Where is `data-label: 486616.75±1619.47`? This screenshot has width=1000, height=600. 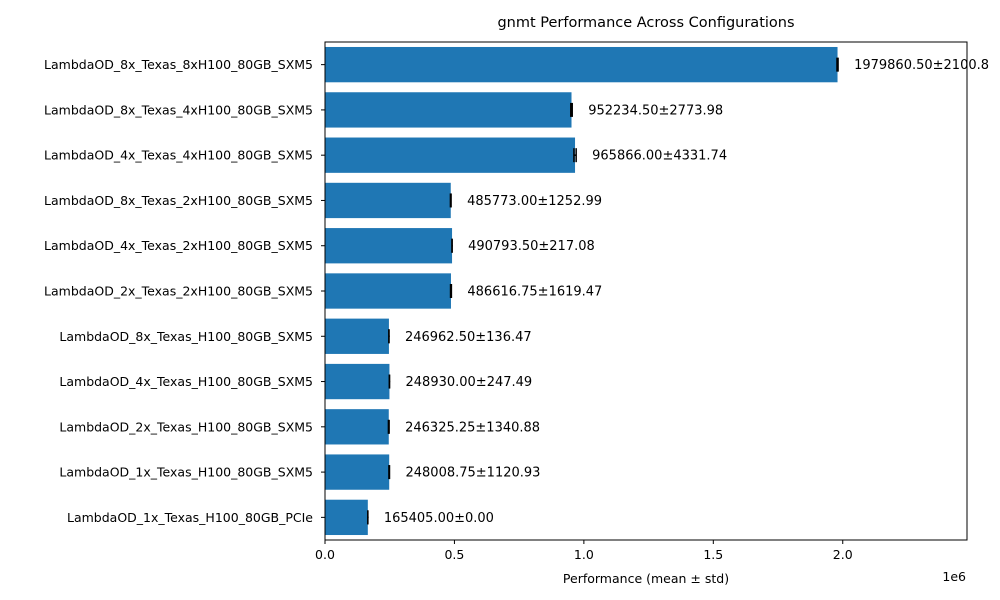
data-label: 486616.75±1619.47 is located at coordinates (534, 292).